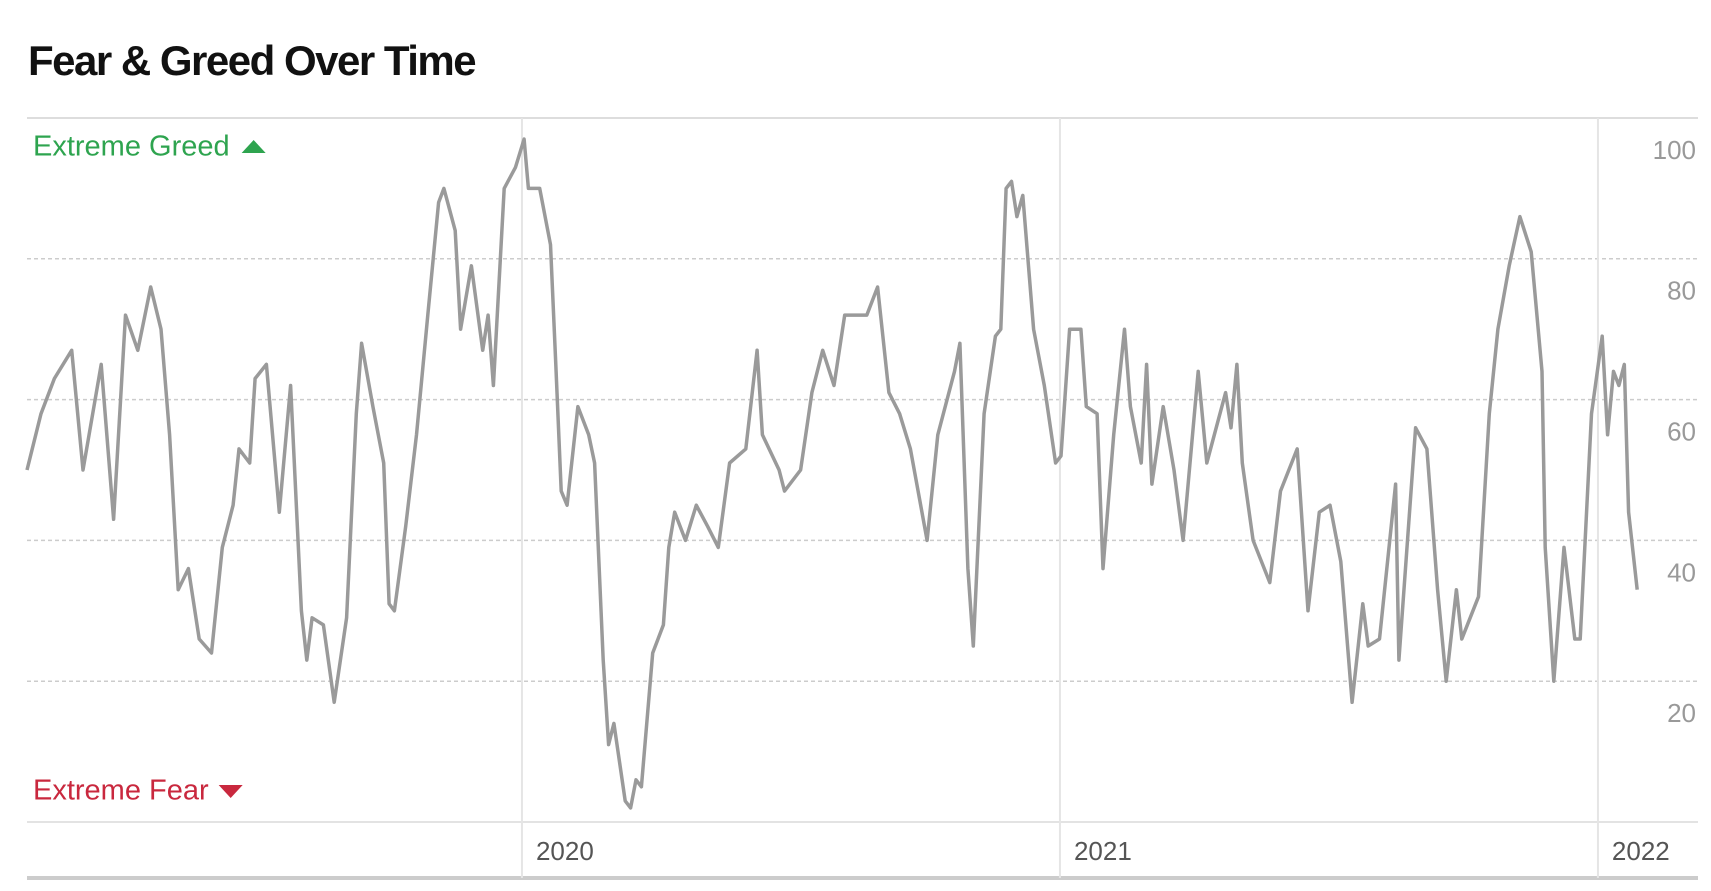  I want to click on extreme-greed-label: Extreme Greed, so click(131, 147).